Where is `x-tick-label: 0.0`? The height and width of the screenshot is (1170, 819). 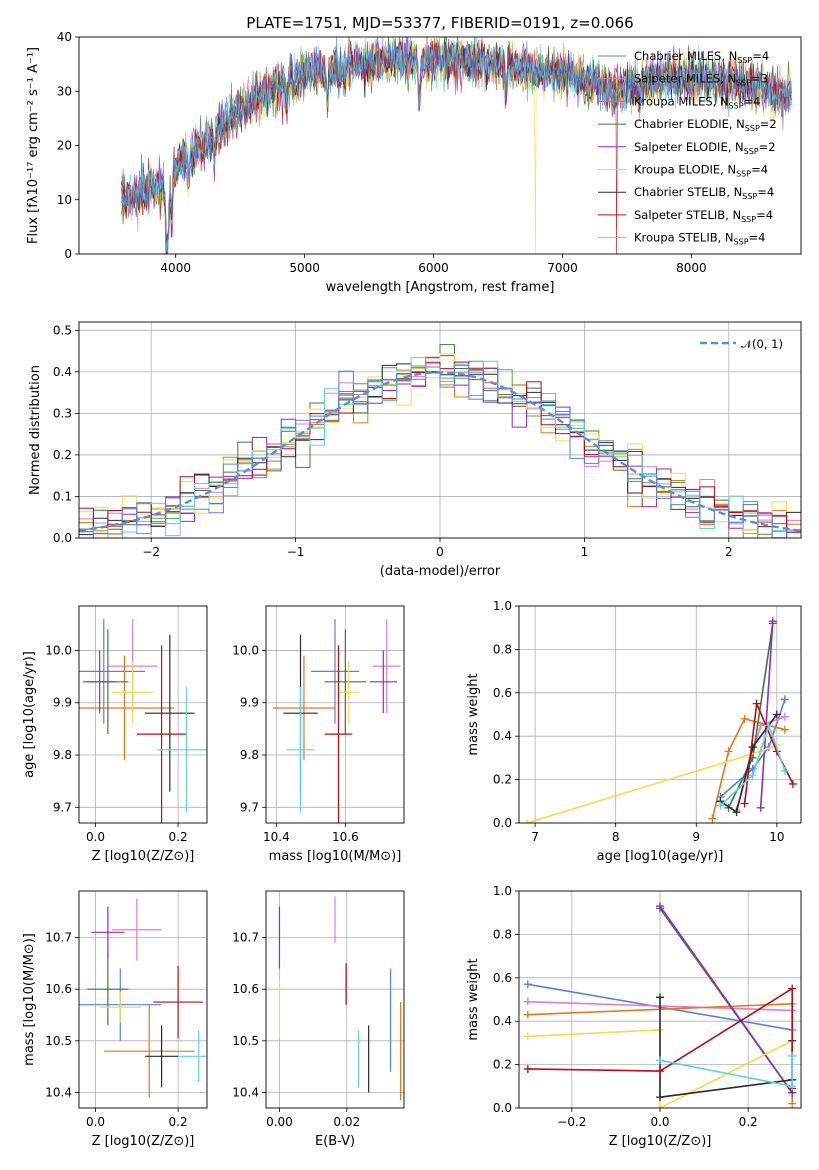 x-tick-label: 0.0 is located at coordinates (659, 1122).